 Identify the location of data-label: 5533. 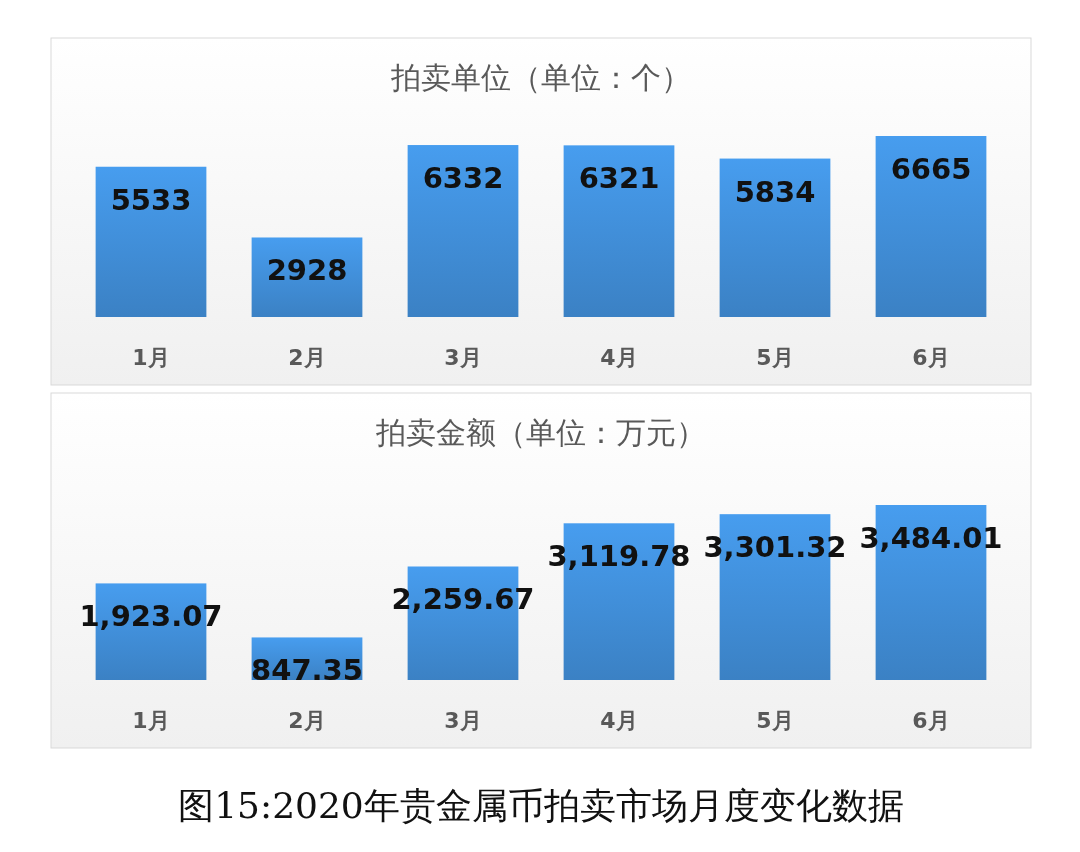
(151, 199).